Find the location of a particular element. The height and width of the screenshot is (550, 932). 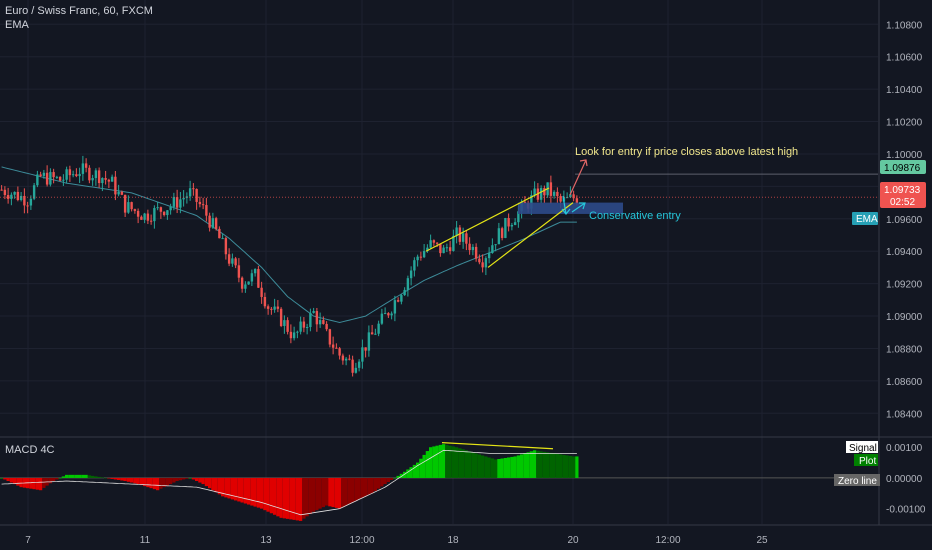

plot-tag-bg is located at coordinates (866, 460).